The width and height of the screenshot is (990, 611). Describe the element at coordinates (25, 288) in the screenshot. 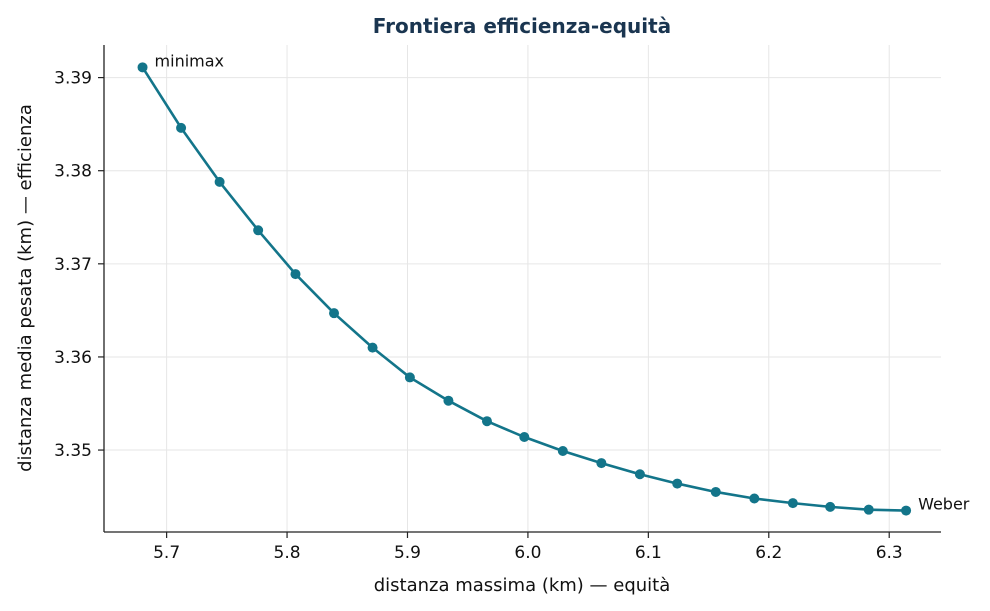

I see `y-axis-label: distanza media pesata (km) — efficienza` at that location.